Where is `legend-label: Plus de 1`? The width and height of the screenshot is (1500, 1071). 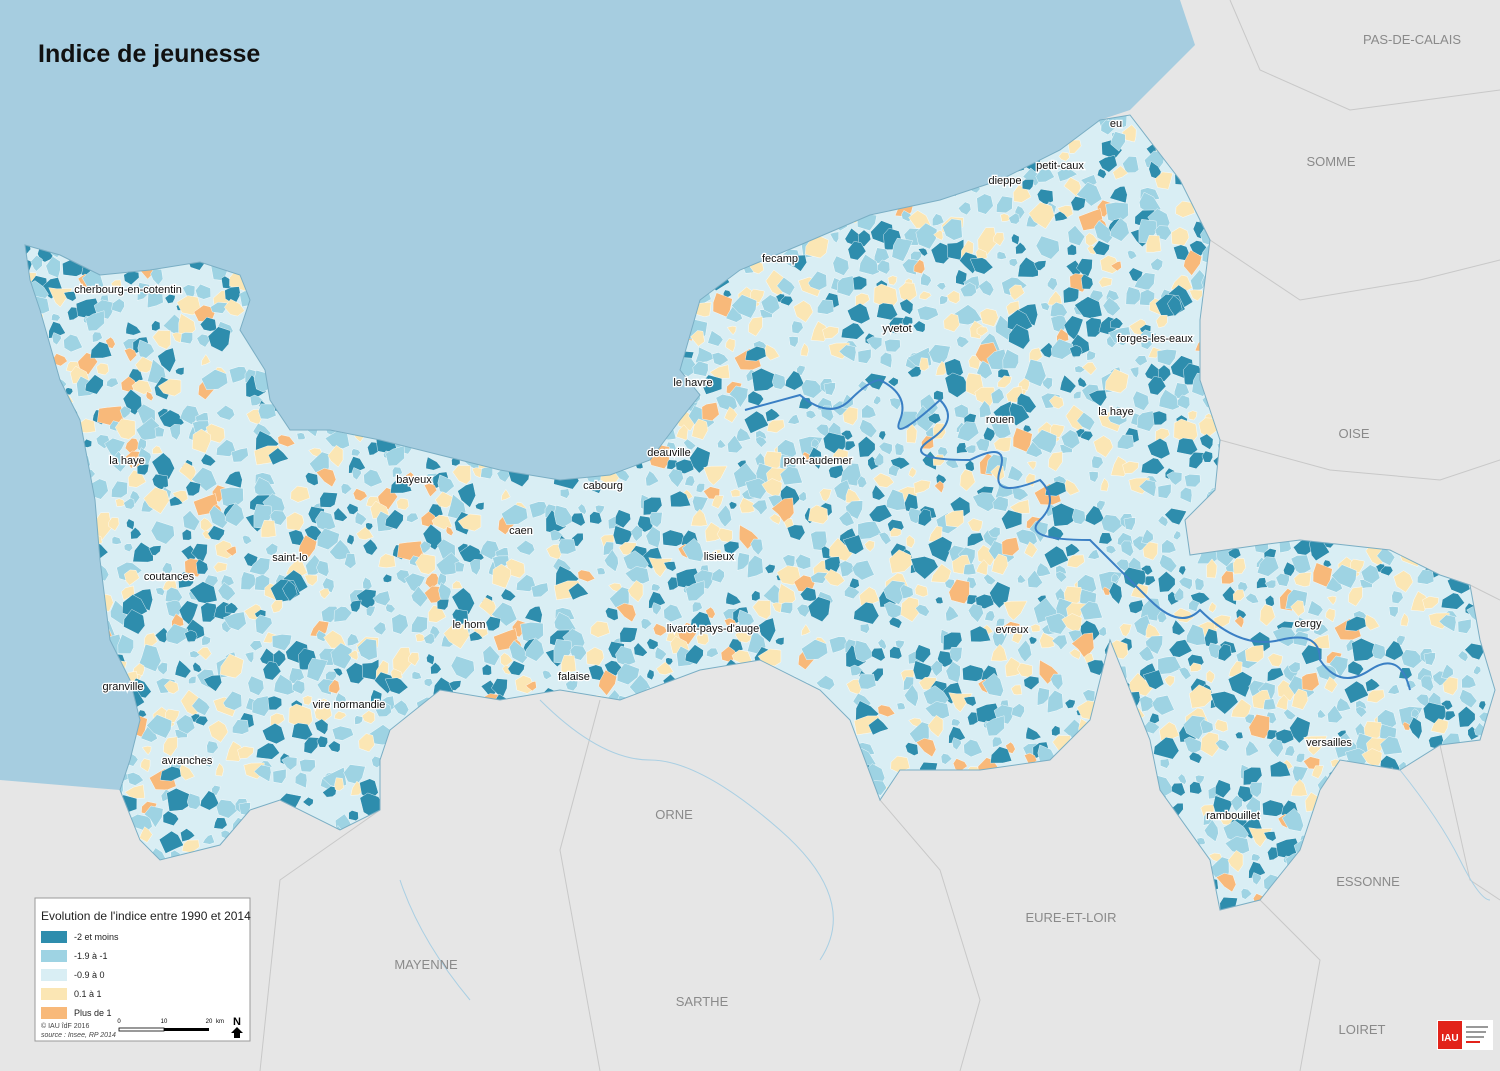 legend-label: Plus de 1 is located at coordinates (93, 1013).